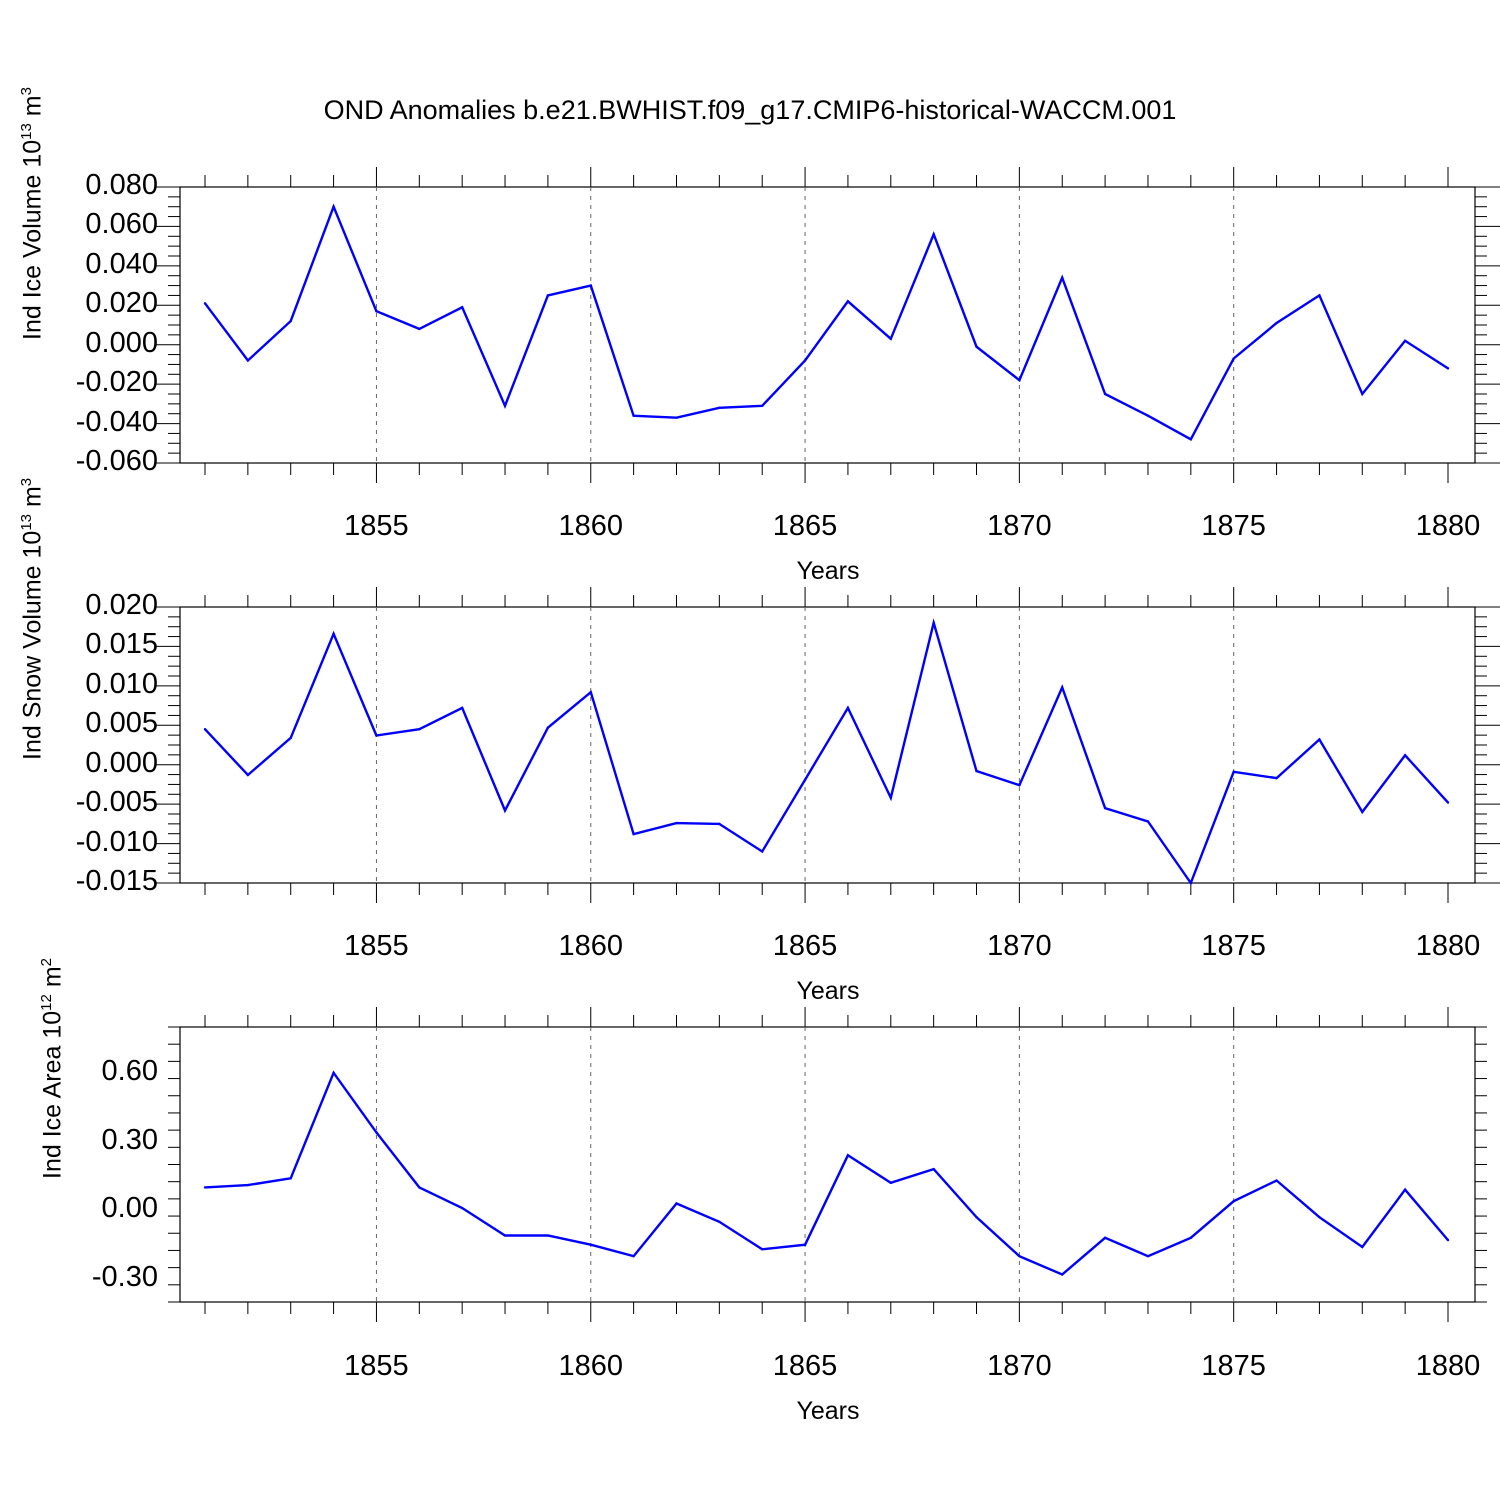  Describe the element at coordinates (129, 1139) in the screenshot. I see `y-tick-label: 0.30` at that location.